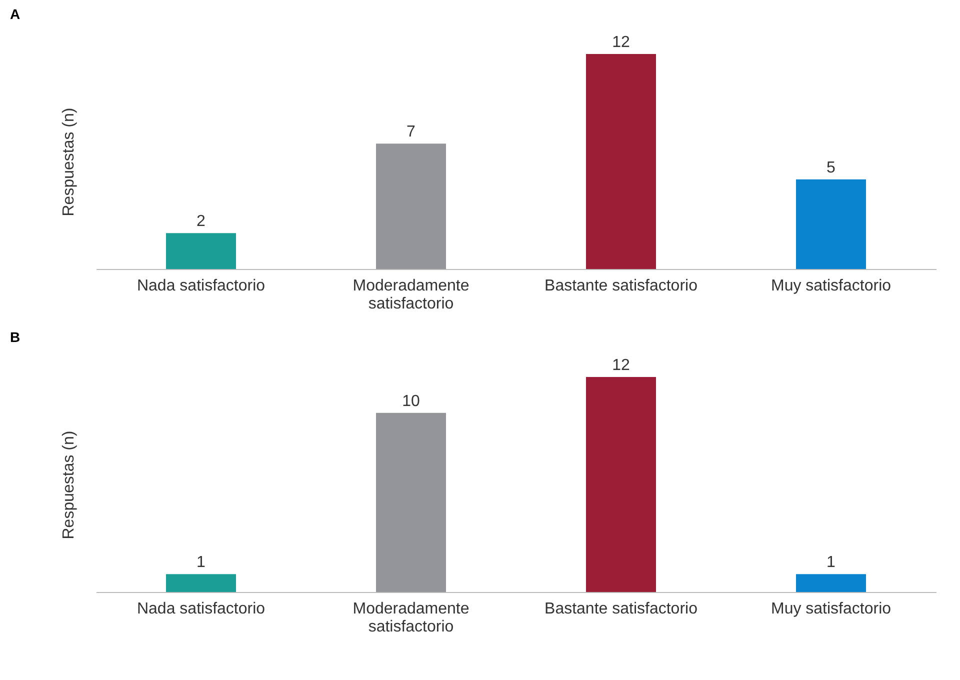 This screenshot has height=680, width=960. I want to click on data-label: 10, so click(411, 401).